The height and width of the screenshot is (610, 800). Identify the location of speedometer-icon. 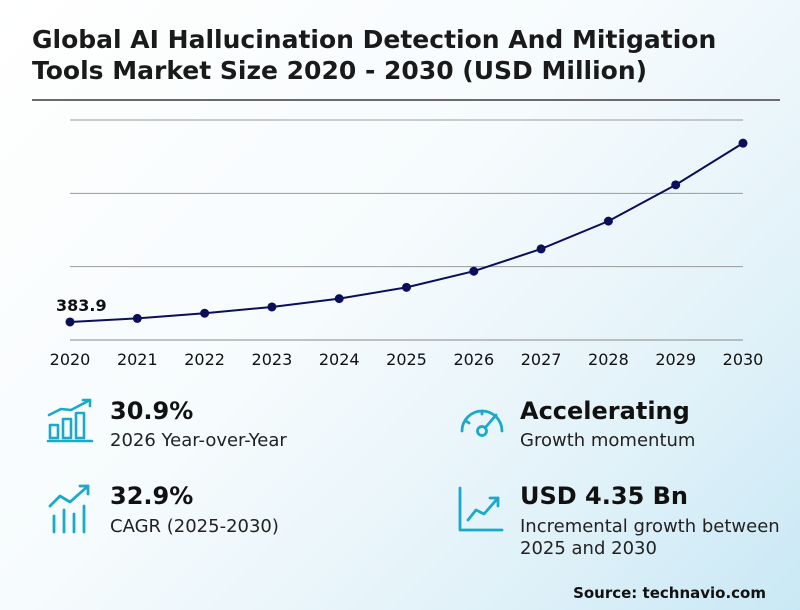
(482, 423).